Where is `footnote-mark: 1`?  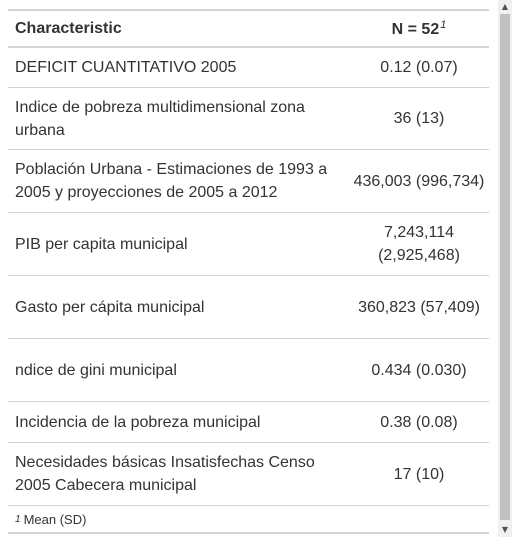
footnote-mark: 1 is located at coordinates (18, 519).